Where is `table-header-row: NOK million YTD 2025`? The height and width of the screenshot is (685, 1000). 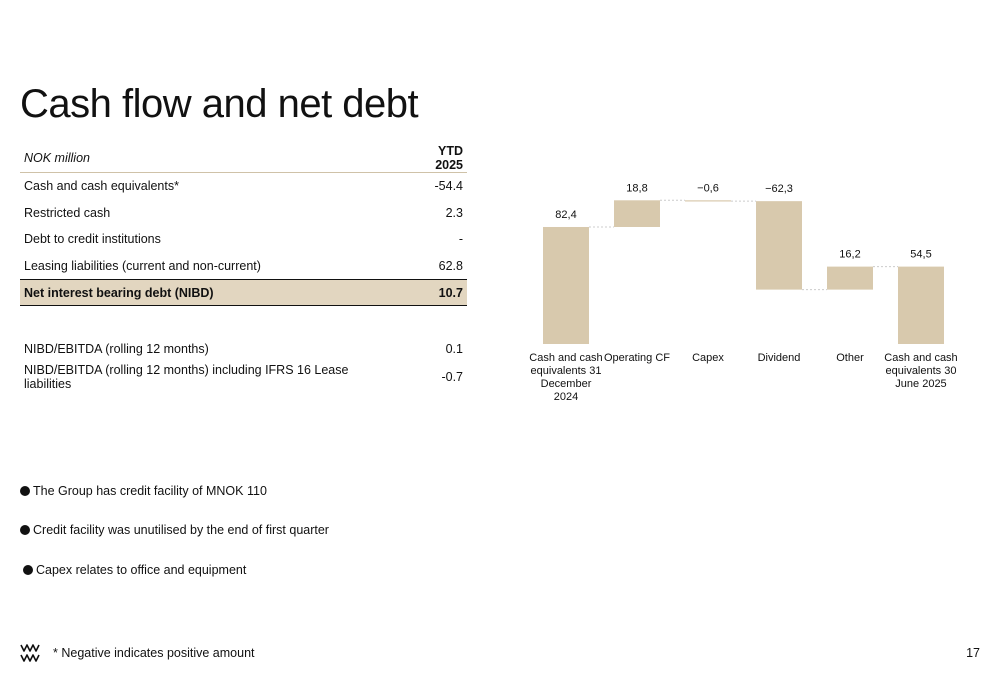
table-header-row: NOK million YTD 2025 is located at coordinates (243, 158).